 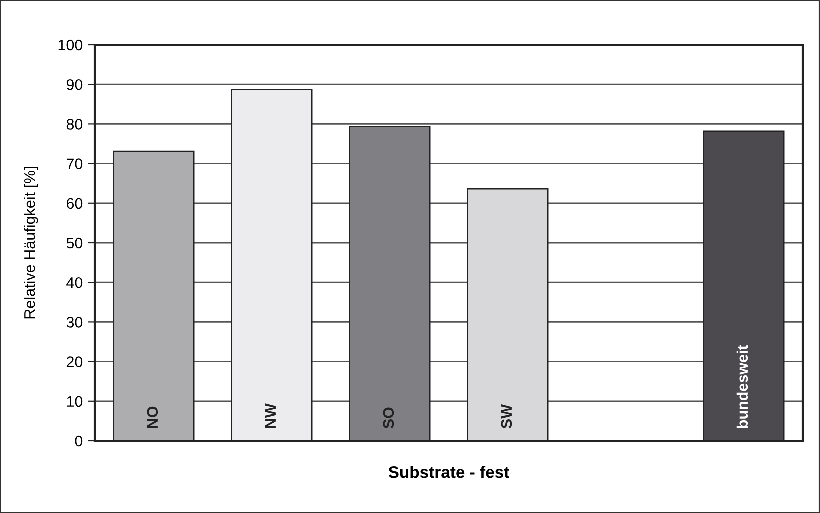 I want to click on y-tick-label: 30, so click(x=74, y=322).